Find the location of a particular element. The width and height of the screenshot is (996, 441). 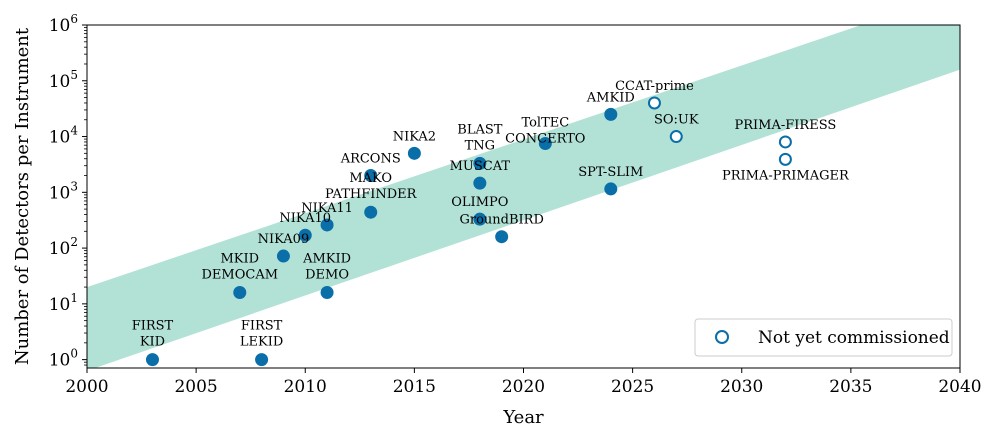

x-tick-label: 2035 is located at coordinates (850, 387).